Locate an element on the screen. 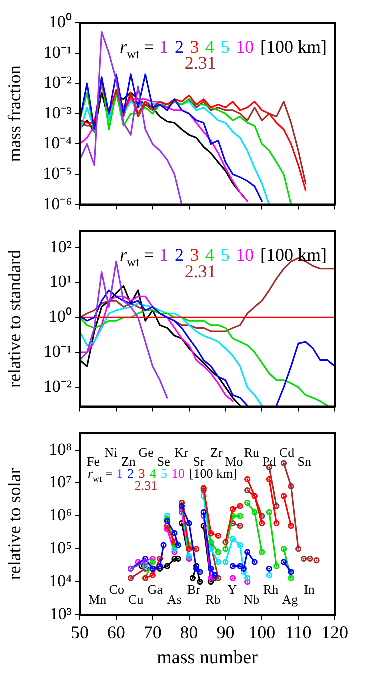  y-tick-label: 10² is located at coordinates (61, 246).